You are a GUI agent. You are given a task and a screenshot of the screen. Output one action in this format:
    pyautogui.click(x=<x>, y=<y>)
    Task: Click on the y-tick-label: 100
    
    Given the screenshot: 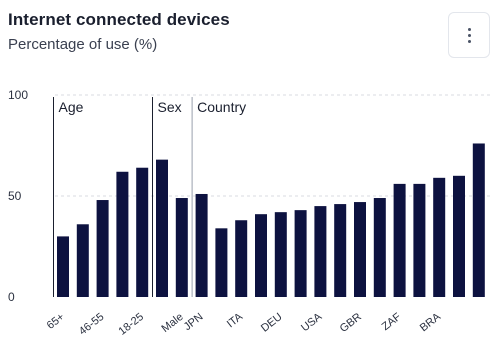 What is the action you would take?
    pyautogui.click(x=18, y=95)
    